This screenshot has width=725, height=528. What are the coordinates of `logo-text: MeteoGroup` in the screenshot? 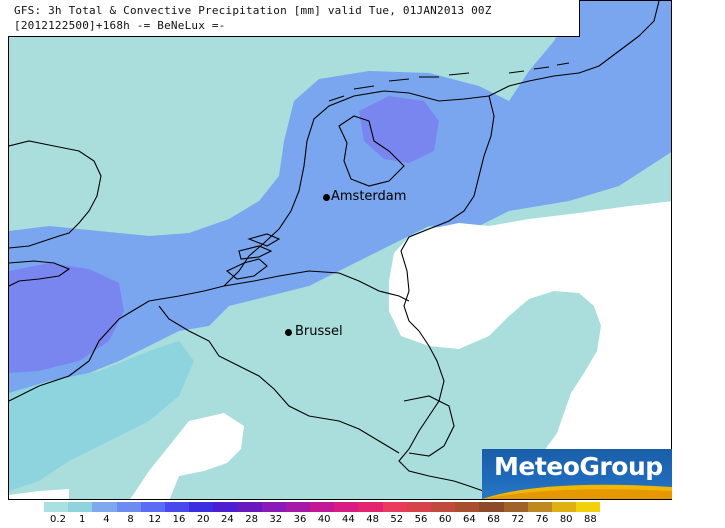 It's located at (578, 466).